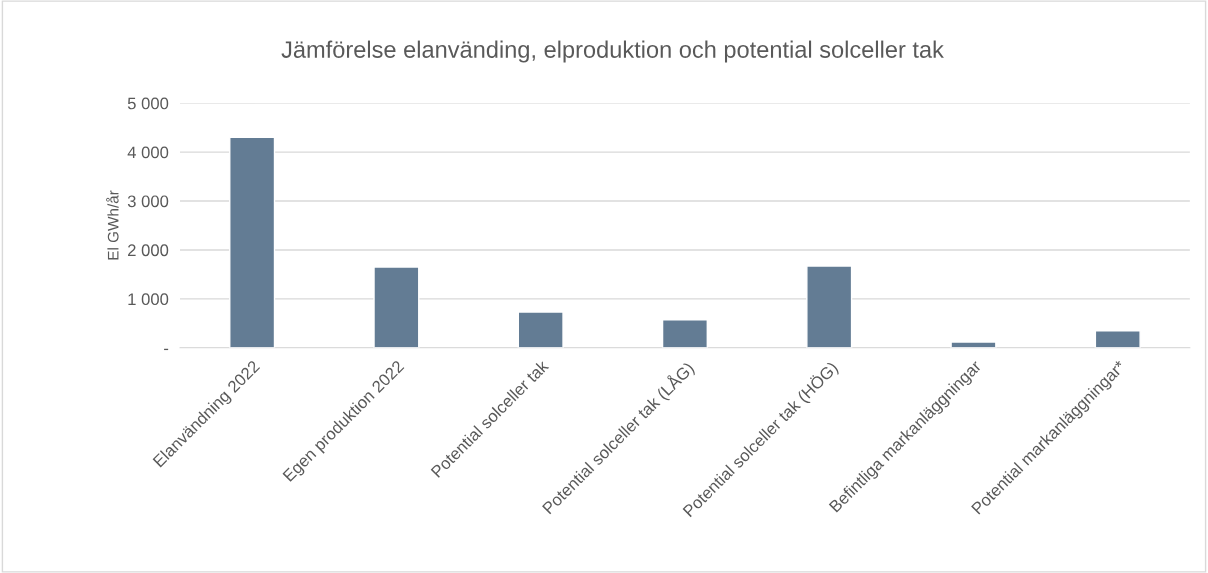 The height and width of the screenshot is (573, 1208). Describe the element at coordinates (148, 152) in the screenshot. I see `y-tick-label: 4 000` at that location.